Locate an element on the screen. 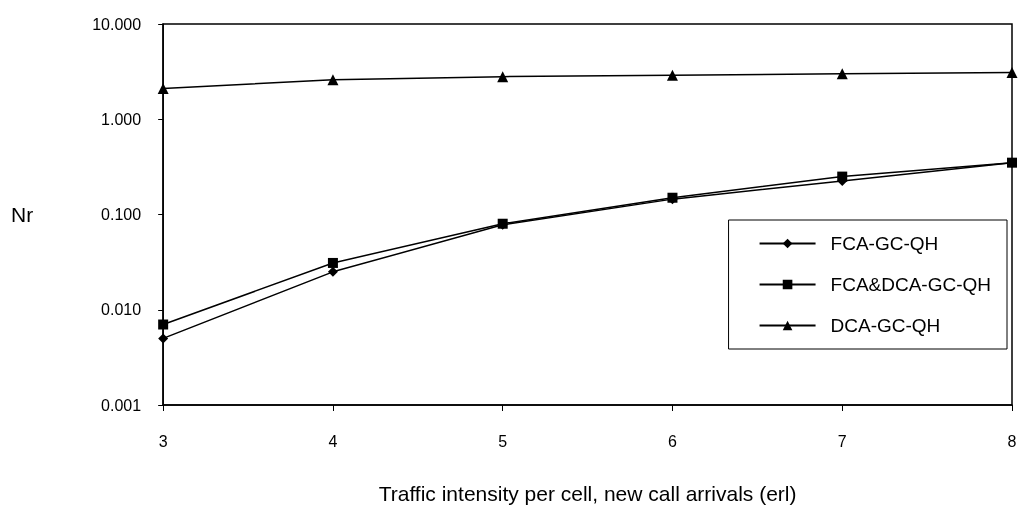  y-tick-label: 1.000 is located at coordinates (121, 119).